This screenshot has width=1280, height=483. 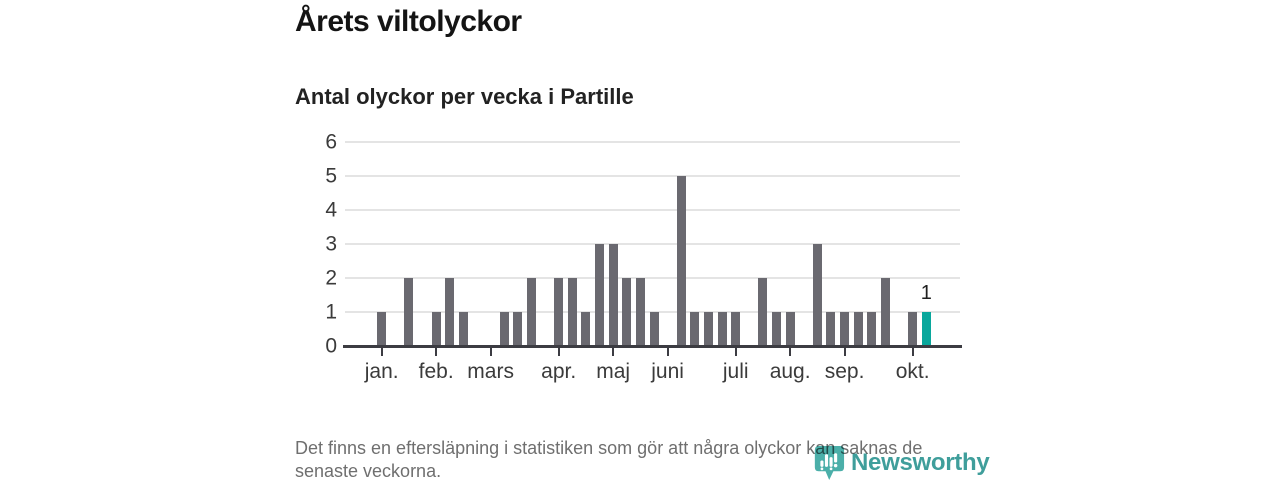 What do you see at coordinates (652, 244) in the screenshot?
I see `gridline-y3` at bounding box center [652, 244].